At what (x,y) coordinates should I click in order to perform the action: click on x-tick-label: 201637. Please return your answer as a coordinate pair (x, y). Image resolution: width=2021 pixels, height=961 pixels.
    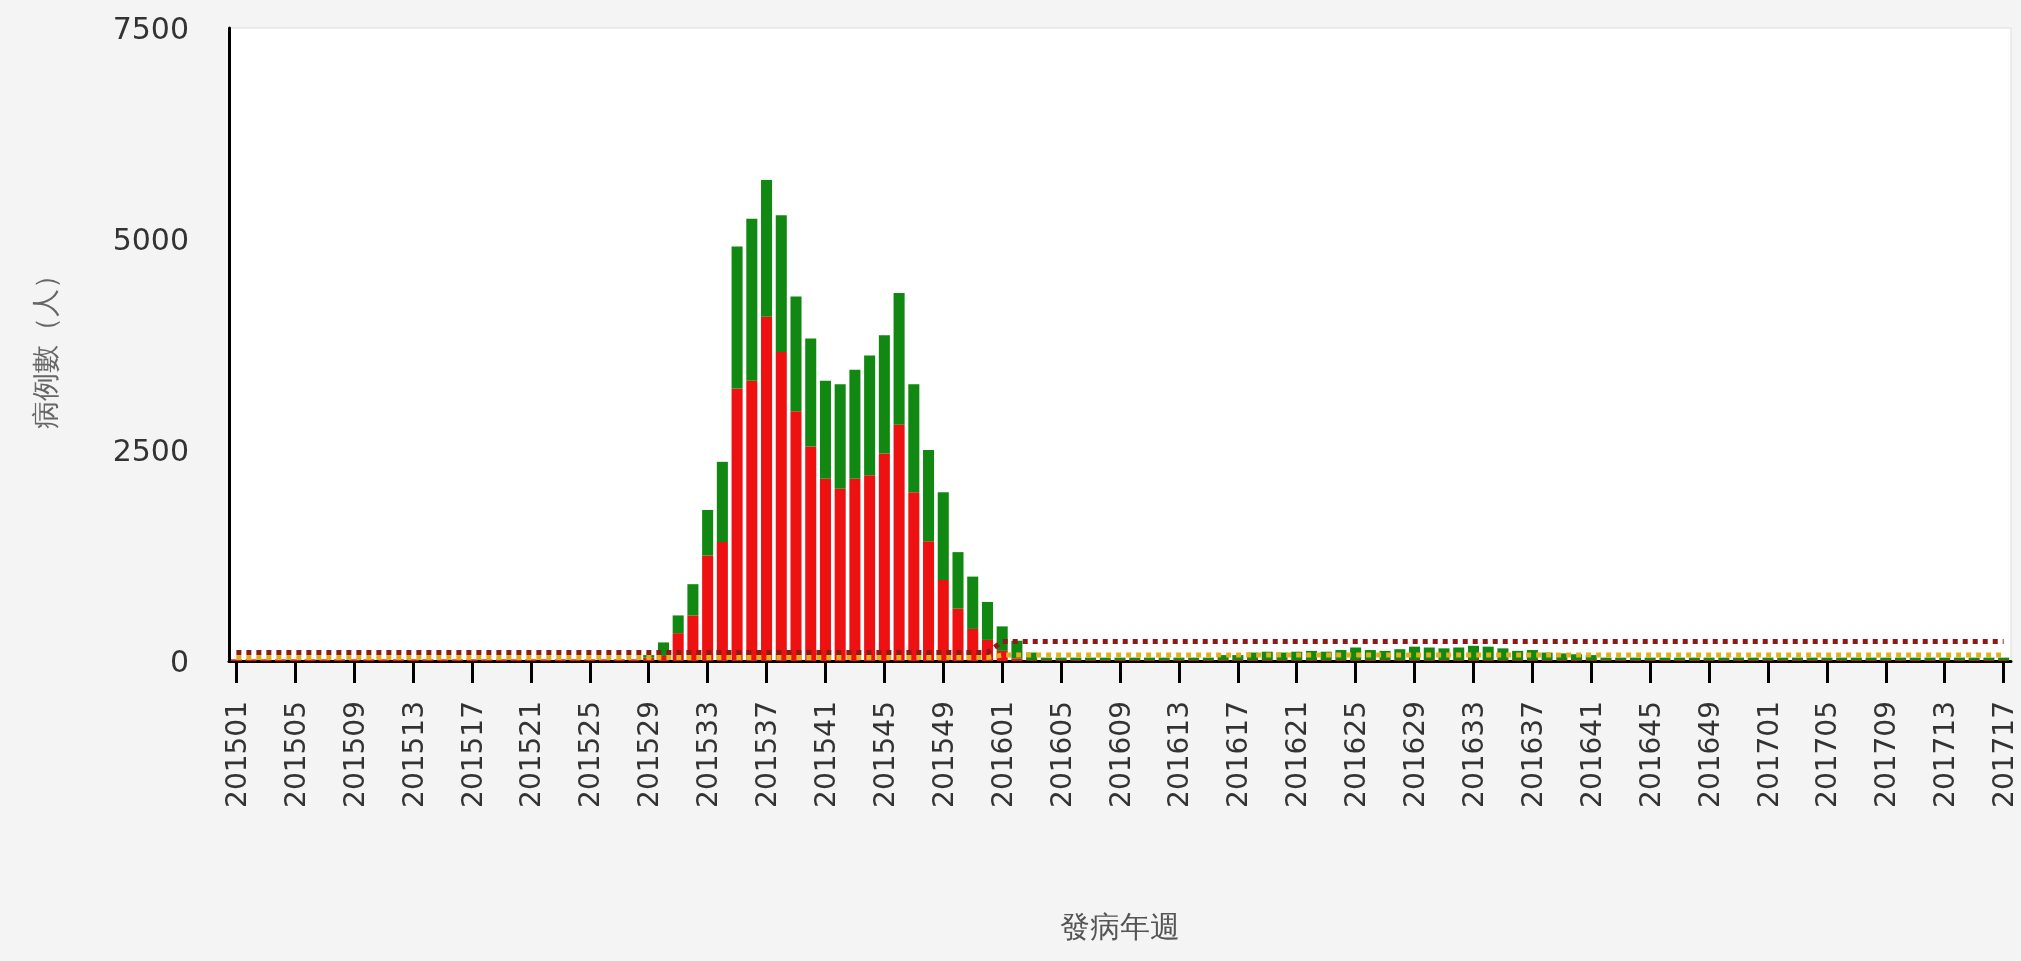
    Looking at the image, I should click on (1532, 754).